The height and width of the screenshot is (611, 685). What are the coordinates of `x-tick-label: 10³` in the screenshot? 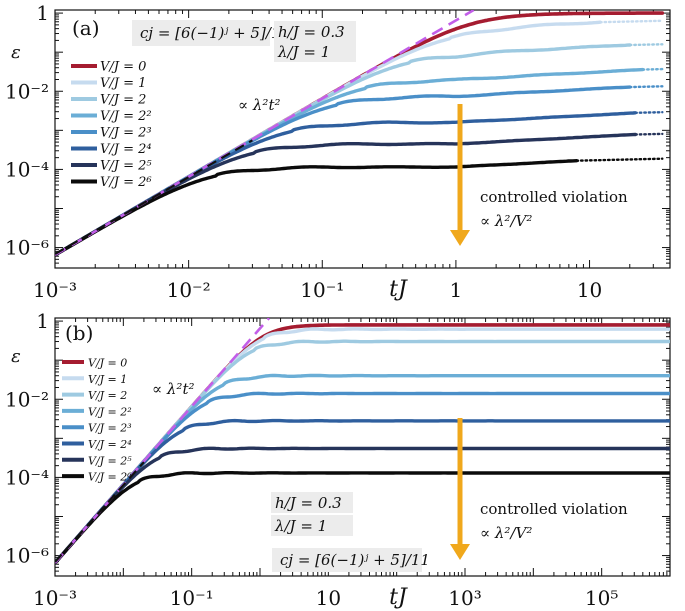 It's located at (464, 598).